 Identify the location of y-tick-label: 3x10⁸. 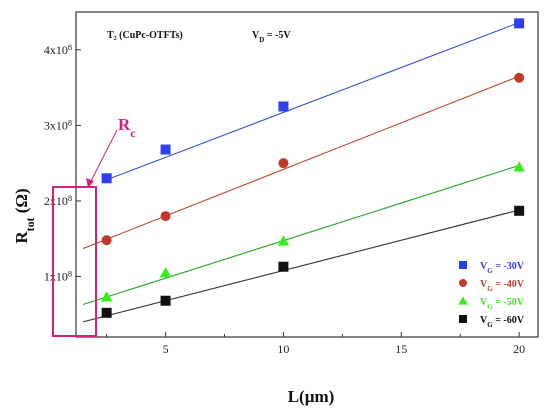
(58, 125).